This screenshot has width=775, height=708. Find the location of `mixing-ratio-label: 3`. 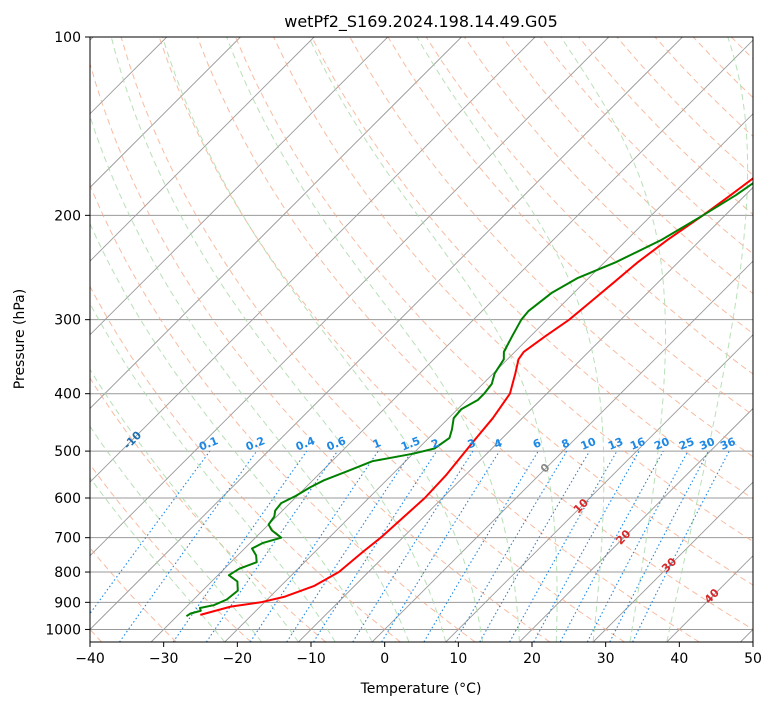

mixing-ratio-label: 3 is located at coordinates (472, 443).